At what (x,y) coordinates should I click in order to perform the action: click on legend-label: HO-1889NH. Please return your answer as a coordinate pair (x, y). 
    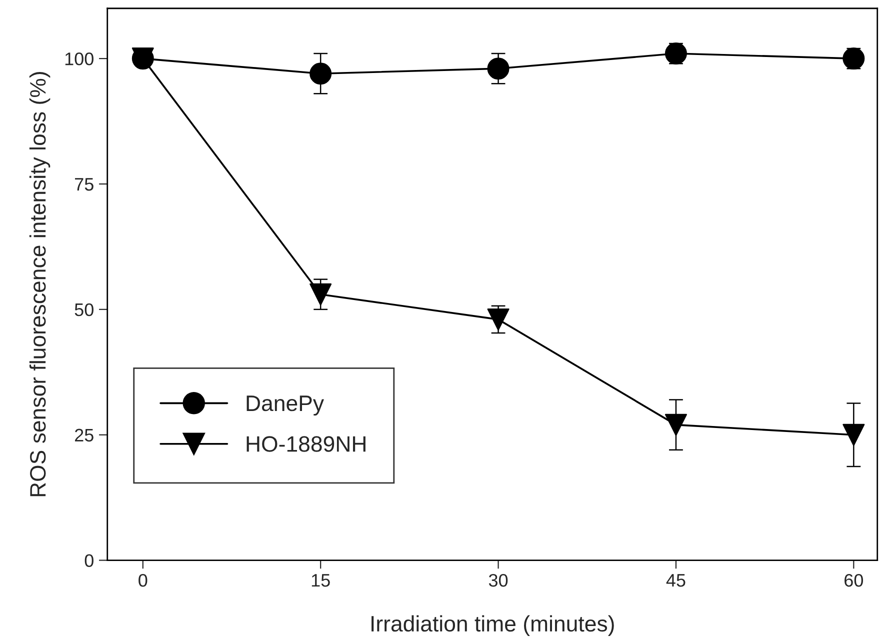
    Looking at the image, I should click on (306, 444).